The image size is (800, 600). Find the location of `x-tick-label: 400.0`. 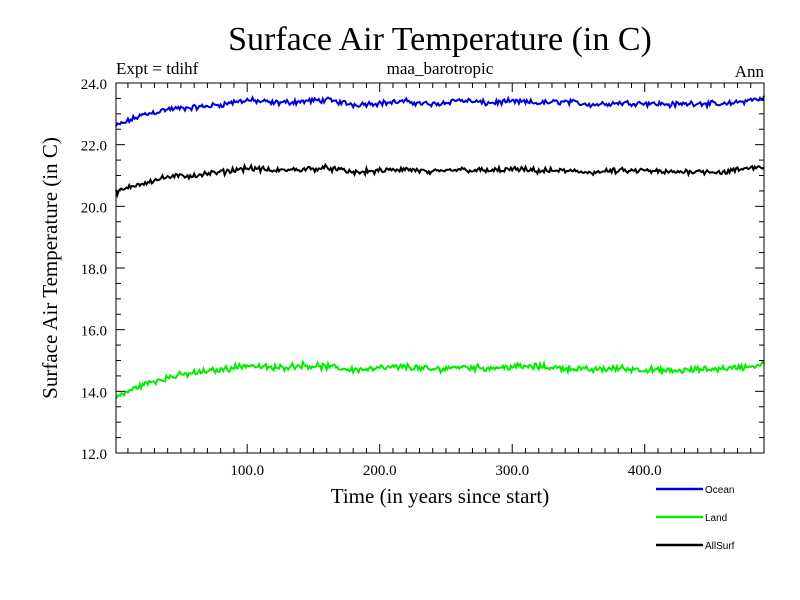

x-tick-label: 400.0 is located at coordinates (645, 471).